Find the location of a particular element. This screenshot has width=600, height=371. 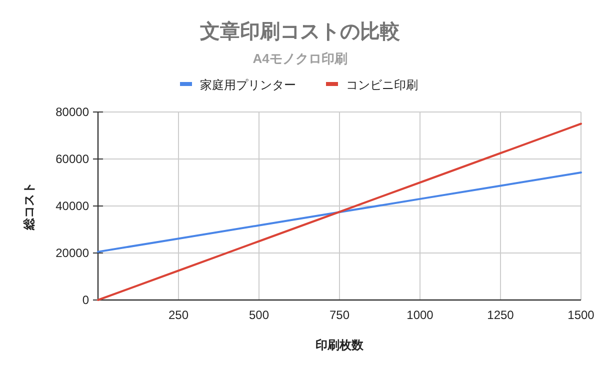

y-tick-label: 80000 is located at coordinates (73, 112).